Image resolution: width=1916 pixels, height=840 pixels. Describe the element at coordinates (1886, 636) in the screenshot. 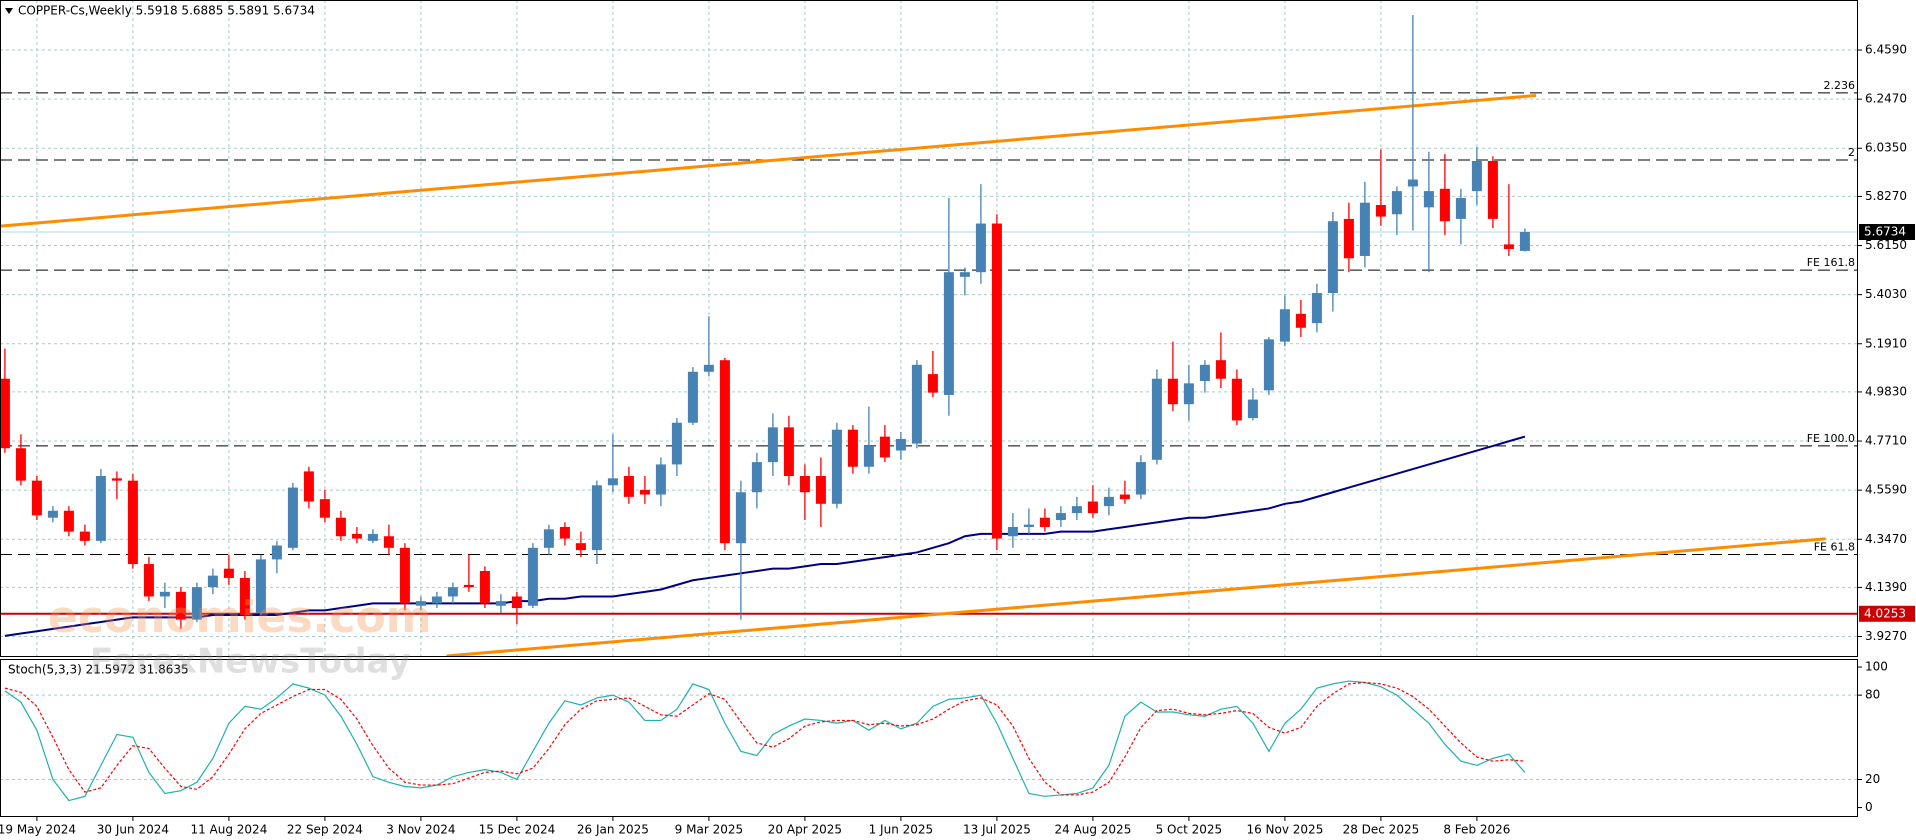

I see `y-tick-label: 3.9270` at that location.